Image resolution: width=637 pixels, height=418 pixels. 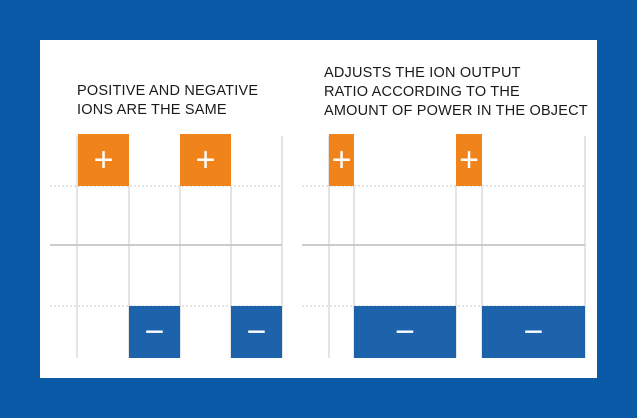 What do you see at coordinates (168, 91) in the screenshot?
I see `left-caption-line-1: POSITIVE AND NEGATIVE` at bounding box center [168, 91].